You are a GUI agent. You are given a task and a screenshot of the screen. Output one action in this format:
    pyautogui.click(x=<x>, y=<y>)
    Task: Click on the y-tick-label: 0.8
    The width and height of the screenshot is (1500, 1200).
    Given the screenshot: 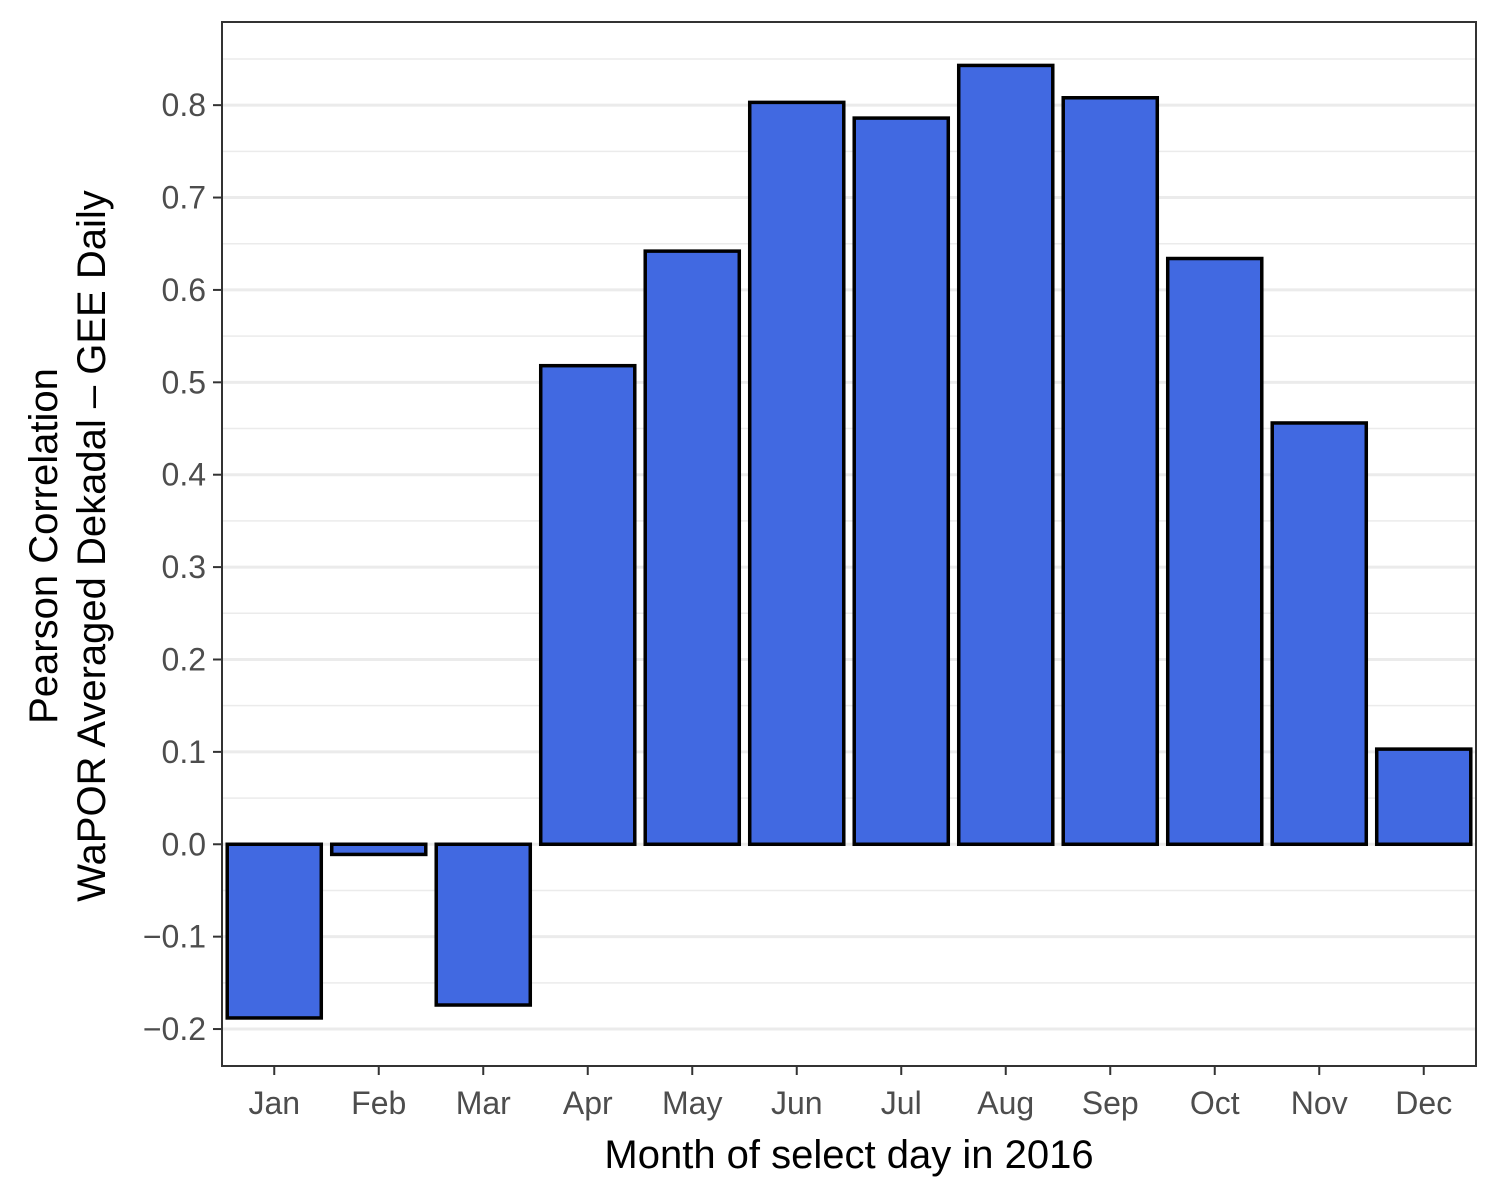 What is the action you would take?
    pyautogui.click(x=184, y=105)
    